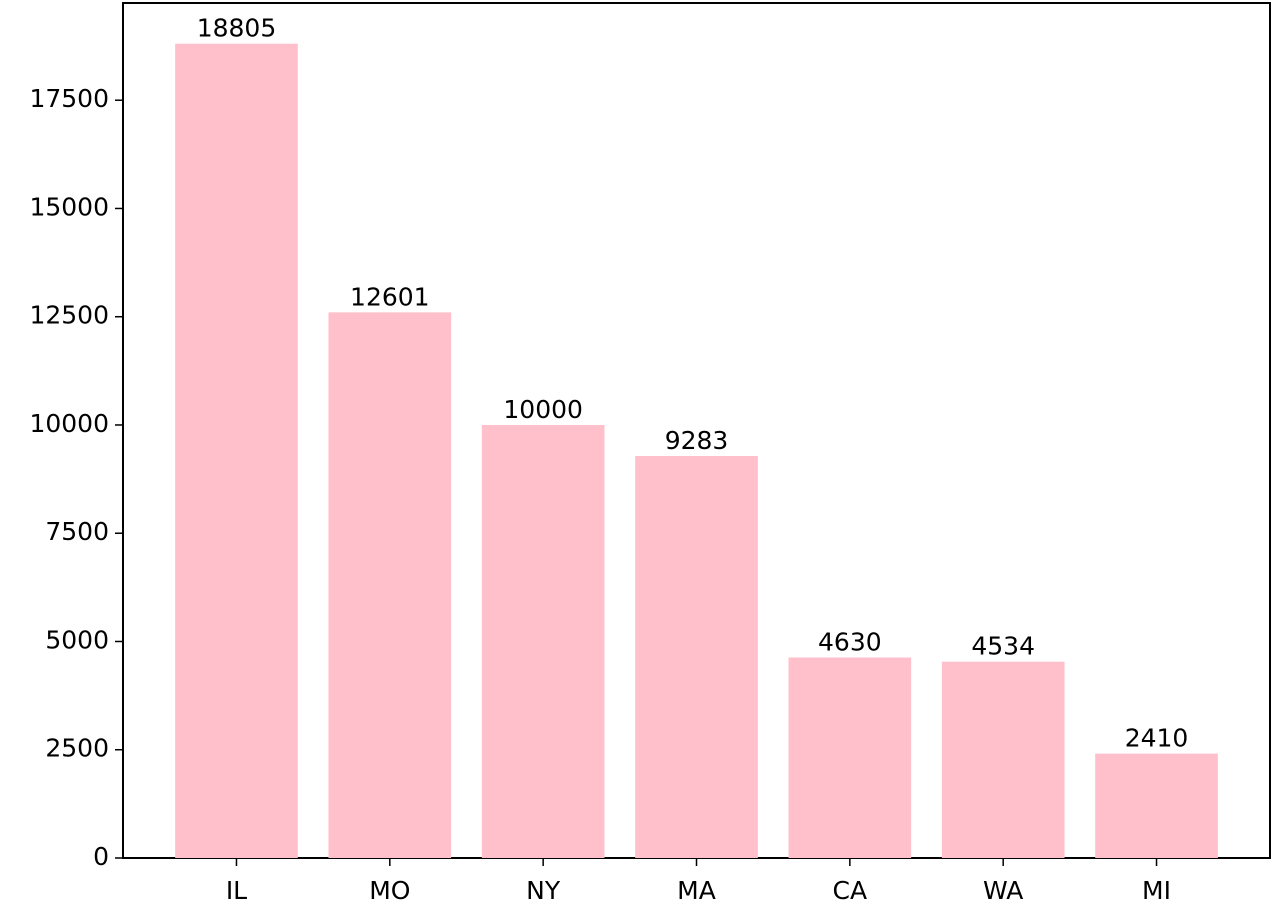  What do you see at coordinates (543, 890) in the screenshot?
I see `x-tick-label: NY` at bounding box center [543, 890].